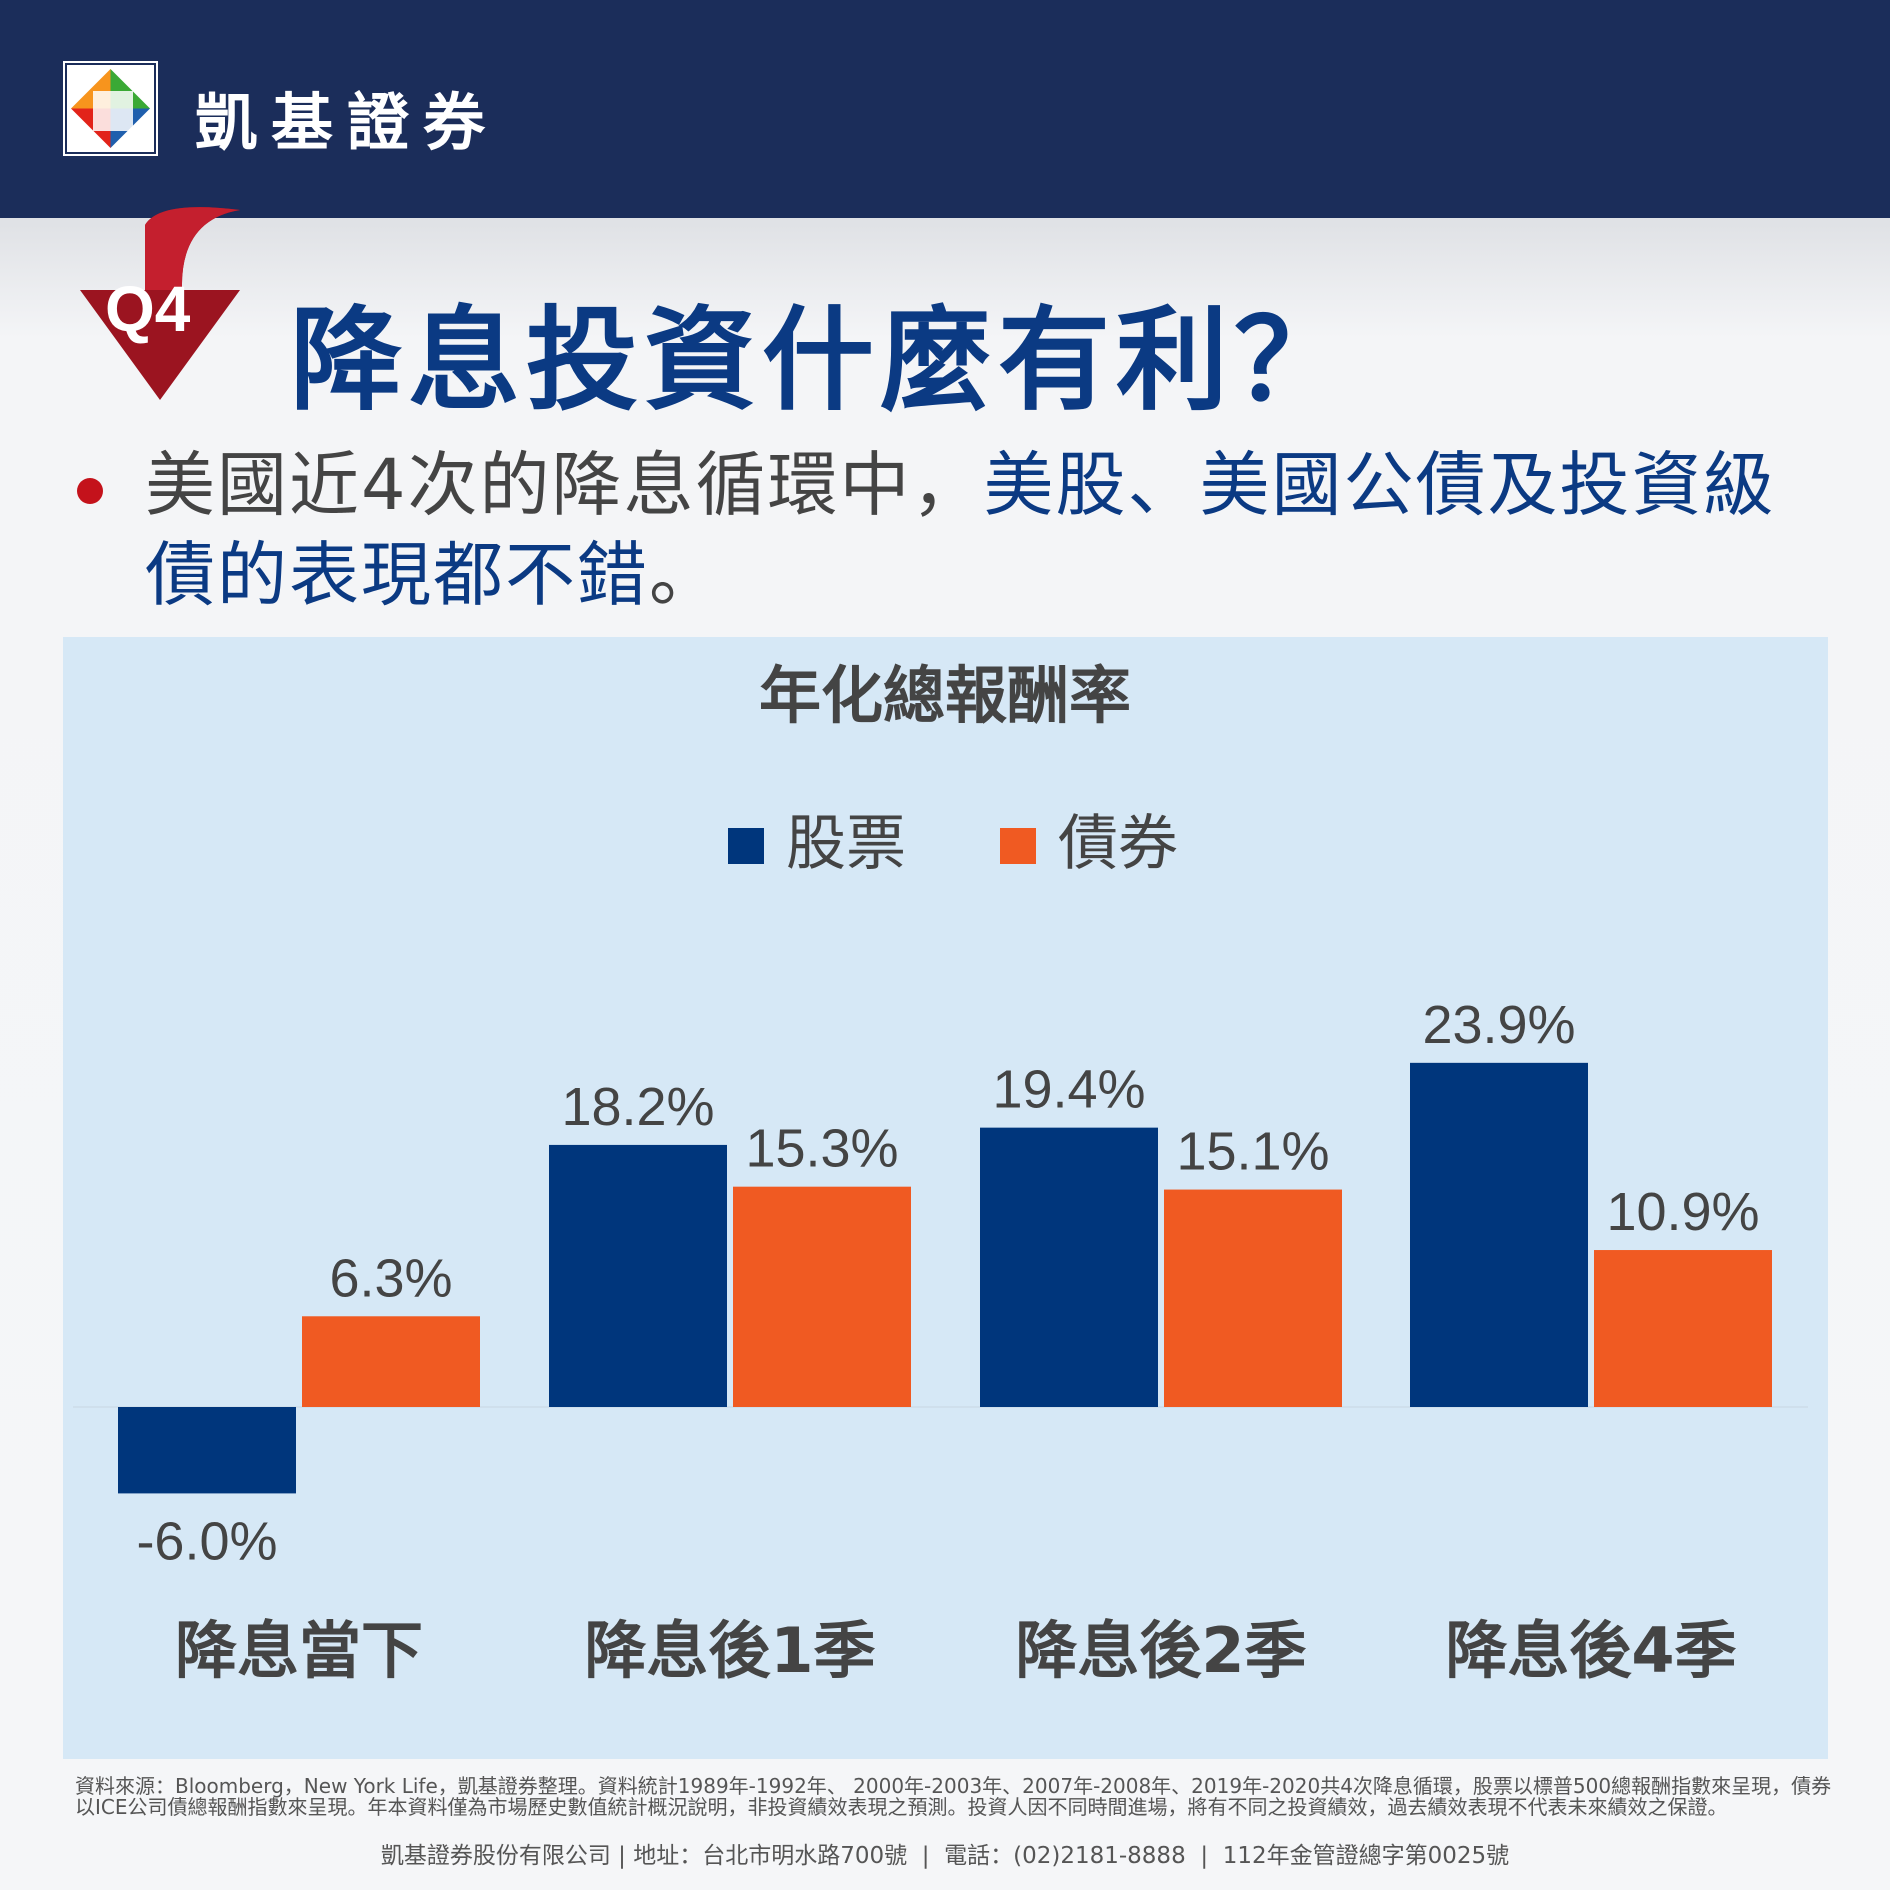  Describe the element at coordinates (1682, 1212) in the screenshot. I see `data-label-bond-4: 10.9%` at that location.